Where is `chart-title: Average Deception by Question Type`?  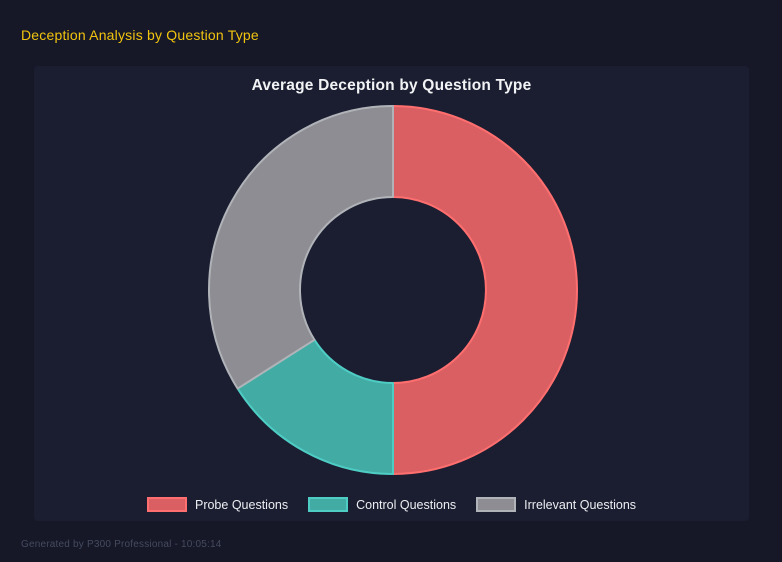
chart-title: Average Deception by Question Type is located at coordinates (391, 85).